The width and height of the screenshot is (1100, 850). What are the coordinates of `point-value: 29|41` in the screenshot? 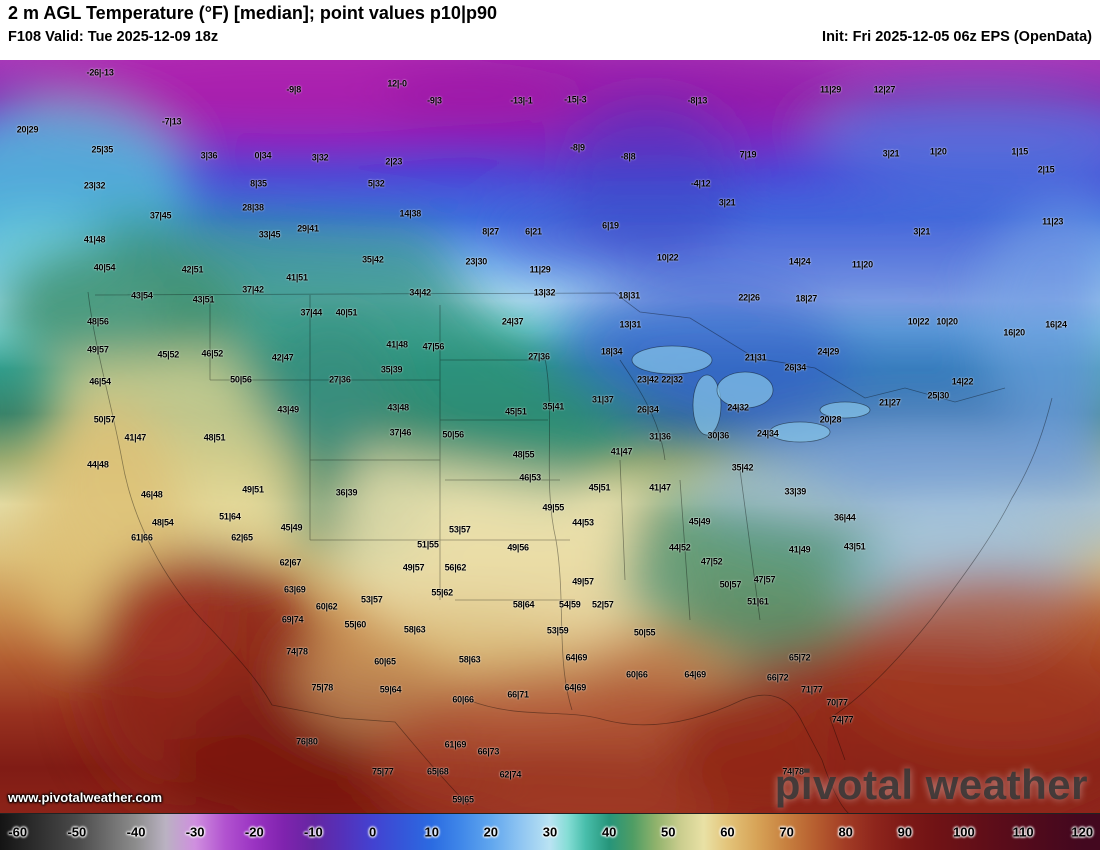 It's located at (308, 228).